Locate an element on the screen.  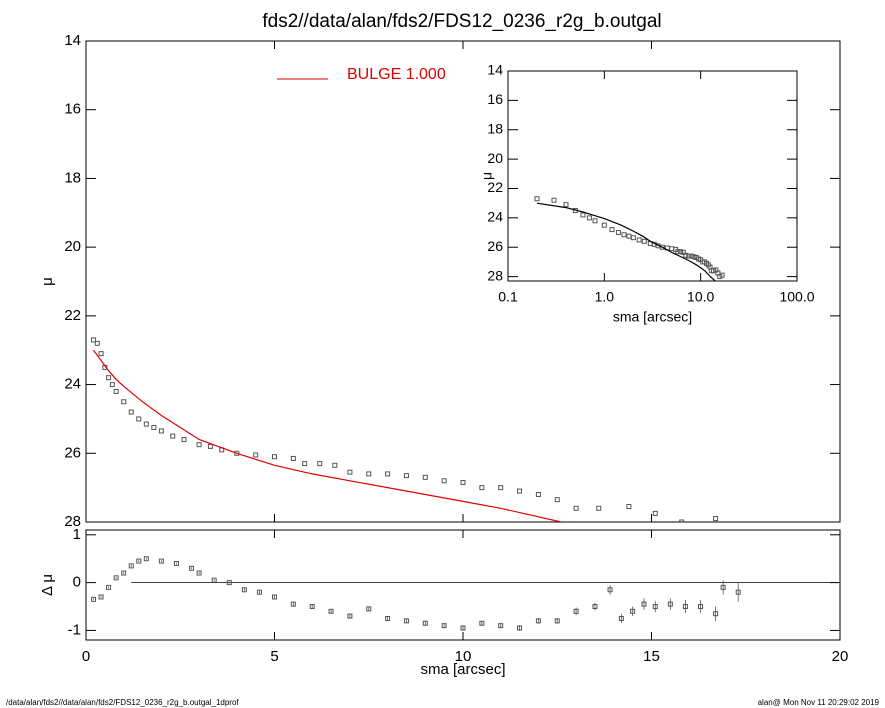
x-tick-label: 15 is located at coordinates (651, 656).